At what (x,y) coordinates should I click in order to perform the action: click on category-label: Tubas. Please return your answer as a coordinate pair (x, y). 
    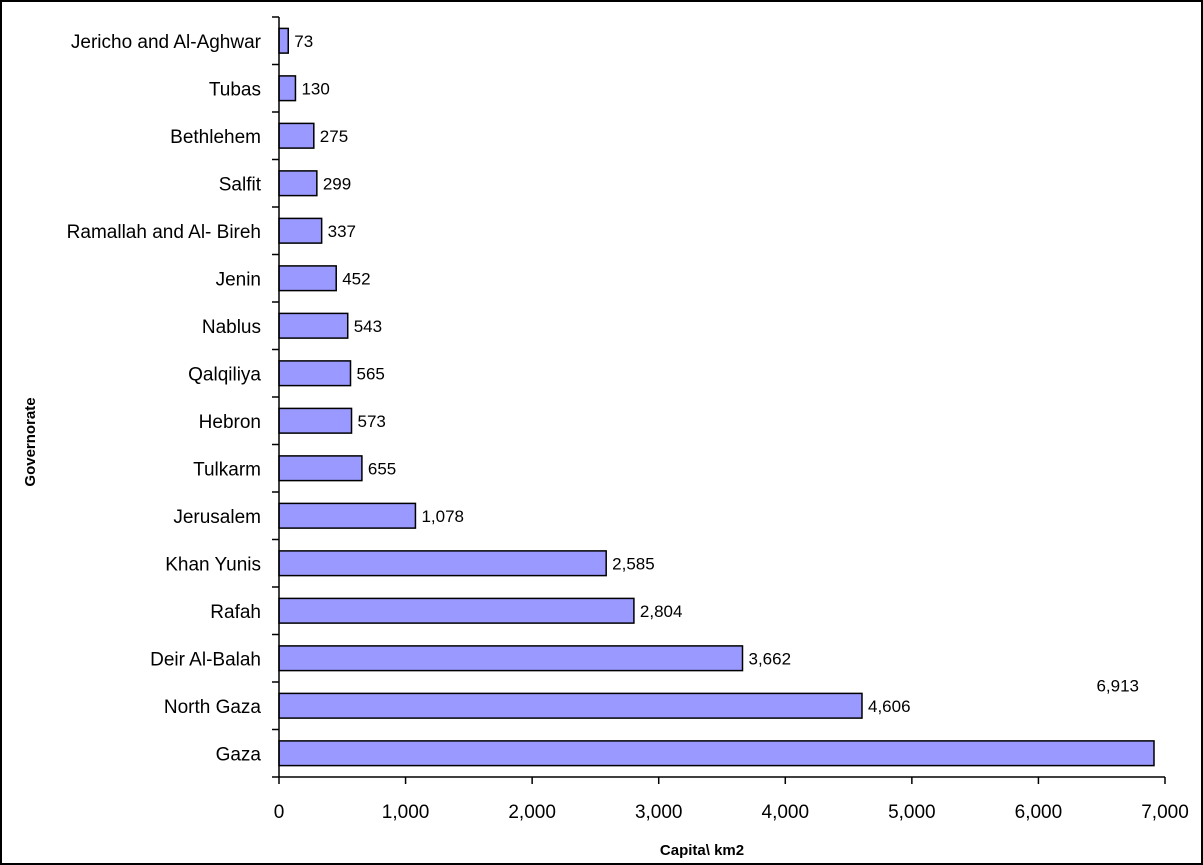
    Looking at the image, I should click on (235, 89).